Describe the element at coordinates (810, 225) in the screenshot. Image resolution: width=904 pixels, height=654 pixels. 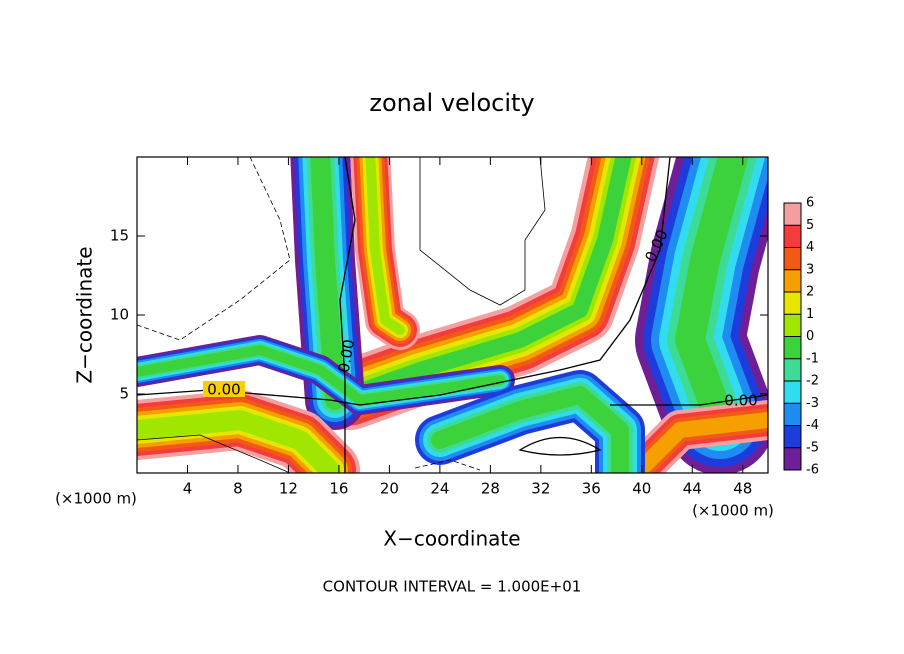
I see `colorbar-tick-label: 5` at that location.